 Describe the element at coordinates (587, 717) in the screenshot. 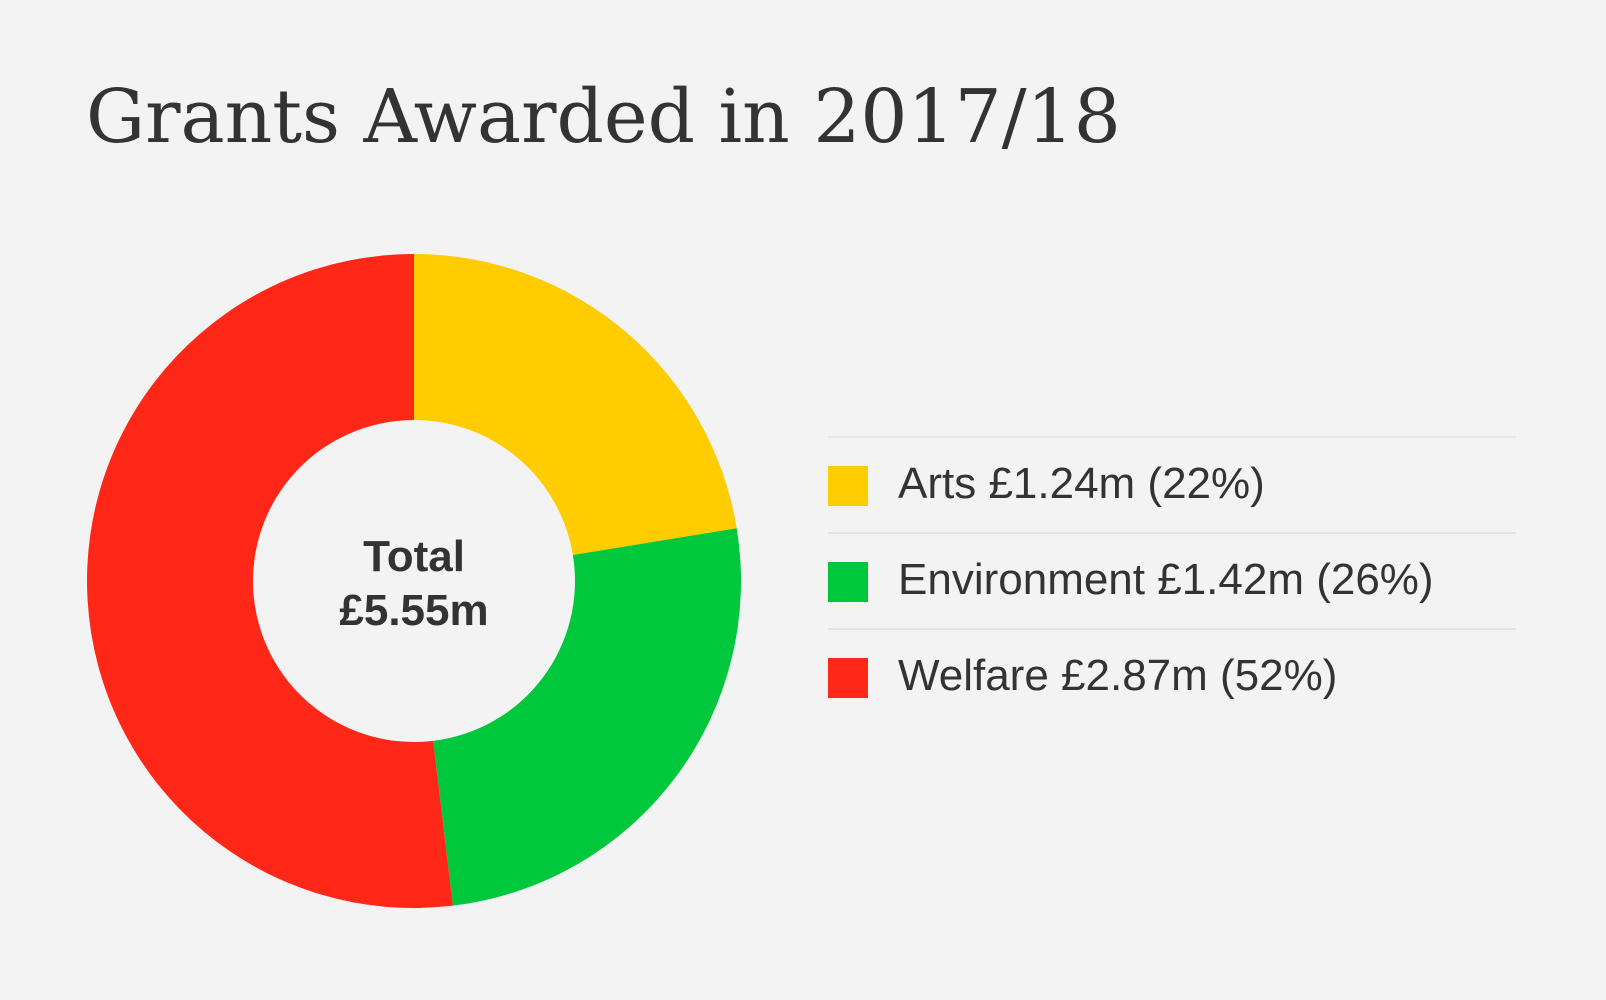

I see `donut-slice-environment` at that location.